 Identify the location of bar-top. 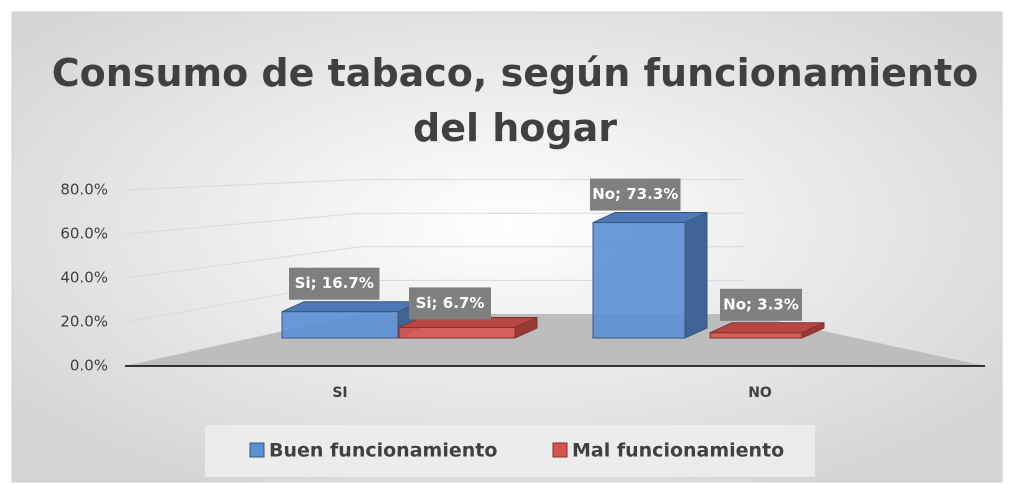
(351, 307).